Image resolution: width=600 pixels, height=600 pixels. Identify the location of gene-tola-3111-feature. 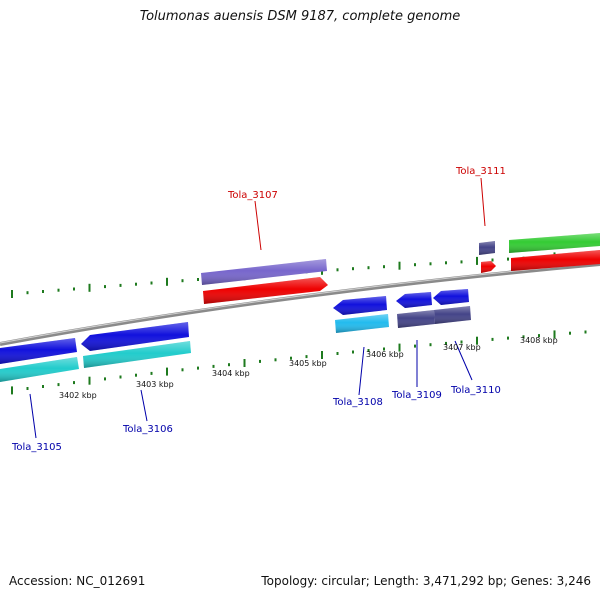
(487, 257).